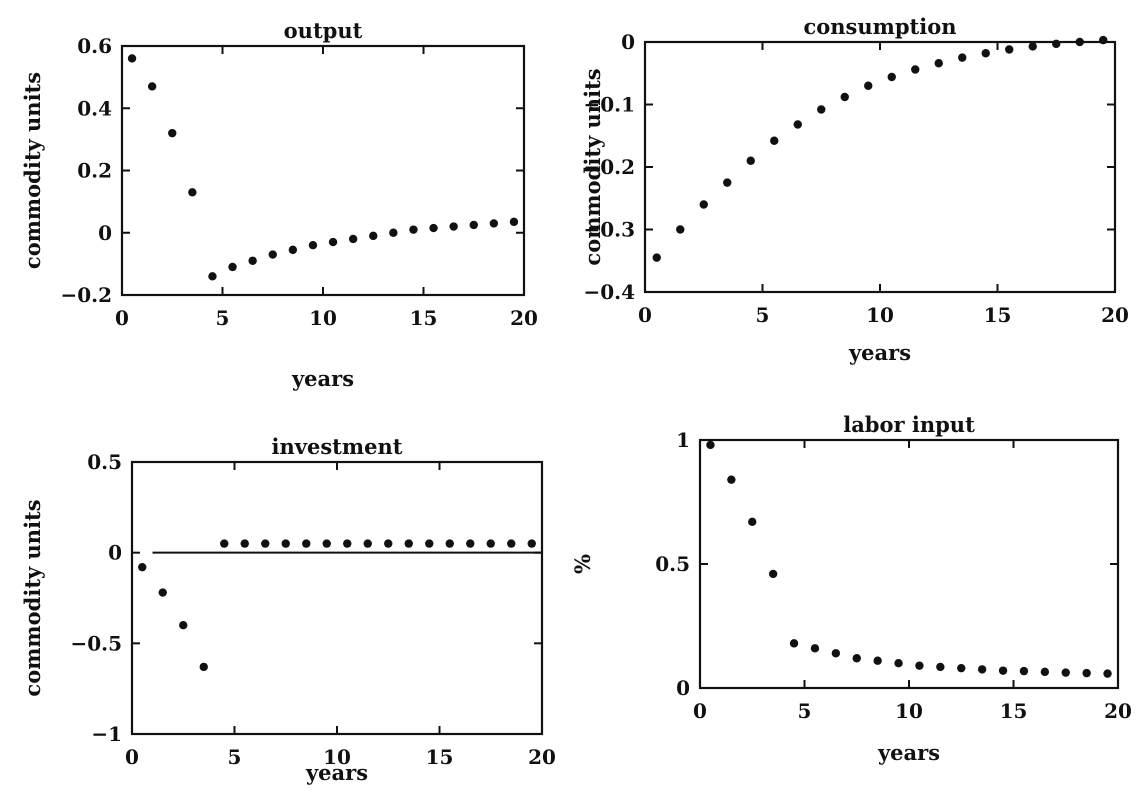  What do you see at coordinates (323, 30) in the screenshot?
I see `chart-title: output` at bounding box center [323, 30].